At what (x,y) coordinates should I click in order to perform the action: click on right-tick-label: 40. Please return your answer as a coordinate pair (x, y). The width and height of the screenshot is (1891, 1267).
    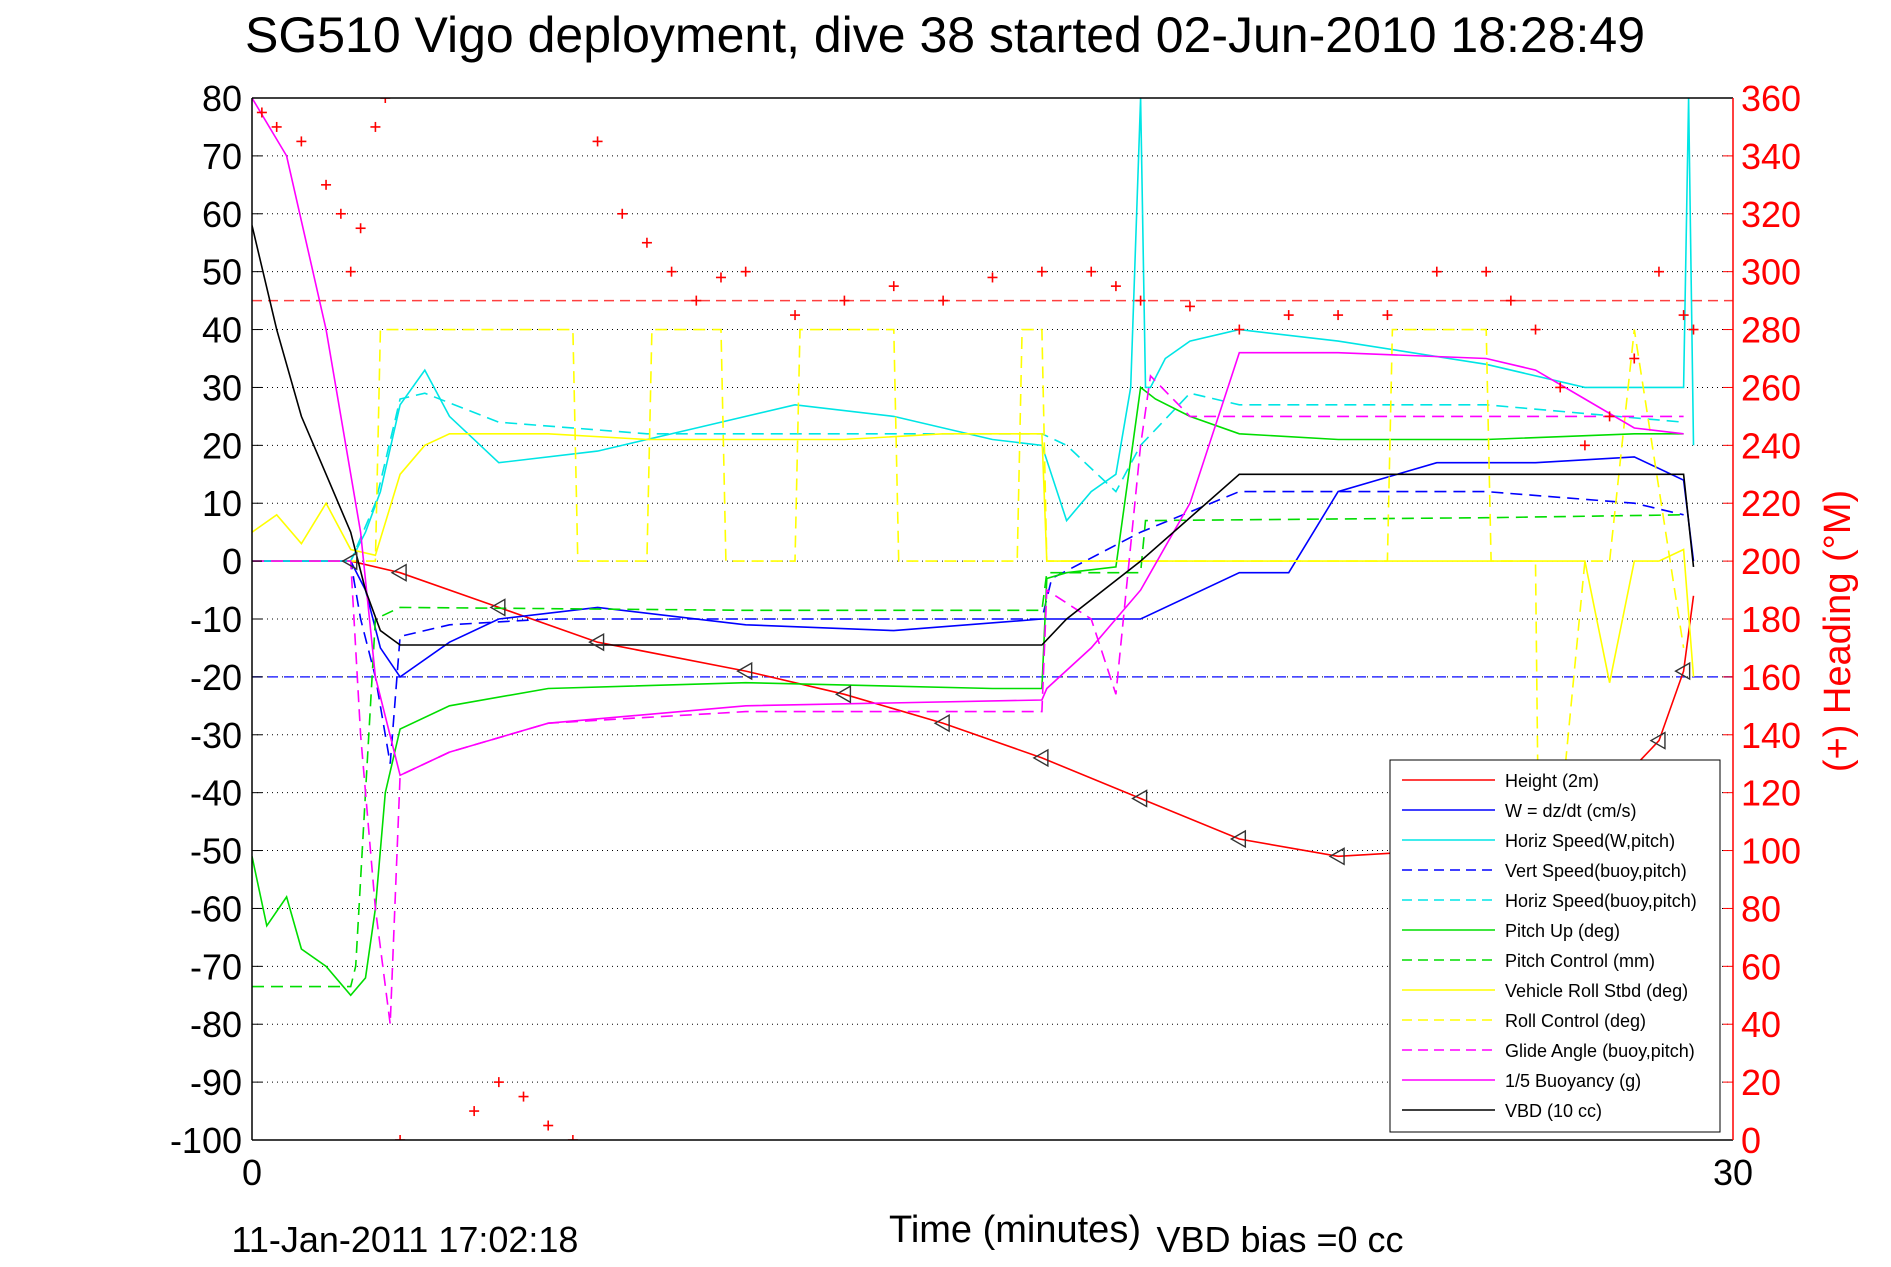
    Looking at the image, I should click on (1761, 1024).